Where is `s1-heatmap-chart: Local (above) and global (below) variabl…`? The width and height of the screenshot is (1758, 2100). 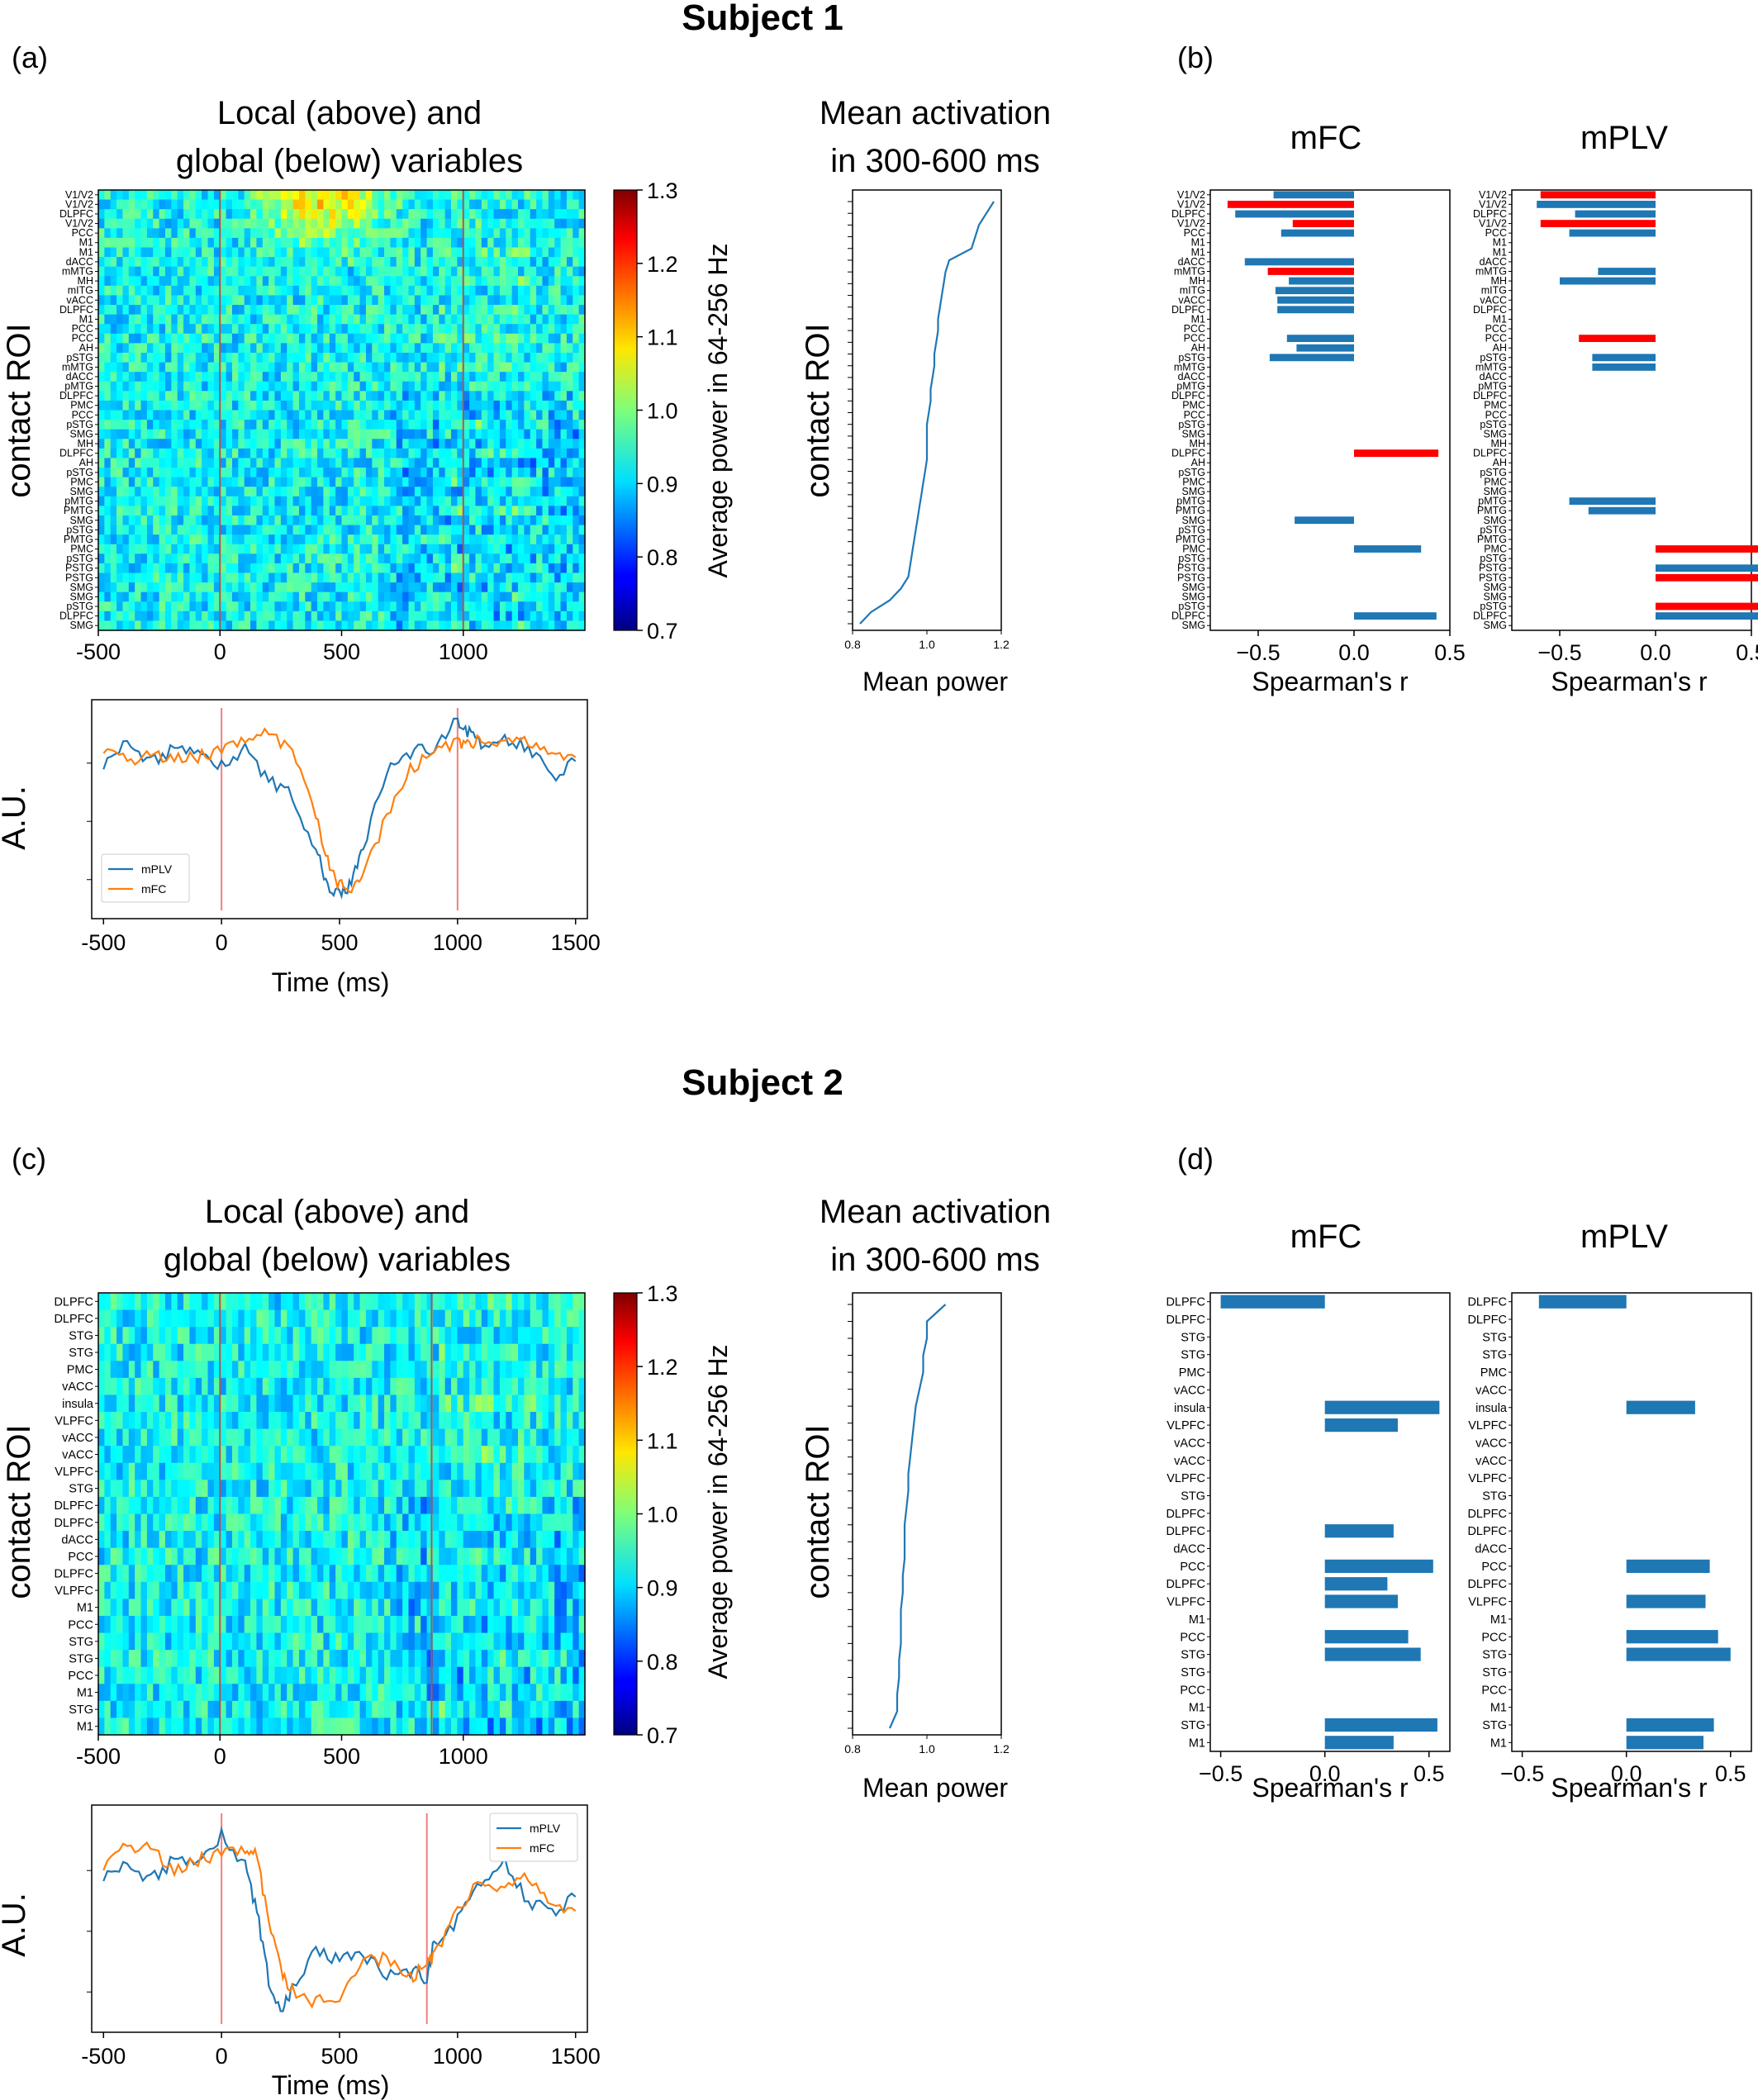 s1-heatmap-chart: Local (above) and global (below) variabl… is located at coordinates (367, 380).